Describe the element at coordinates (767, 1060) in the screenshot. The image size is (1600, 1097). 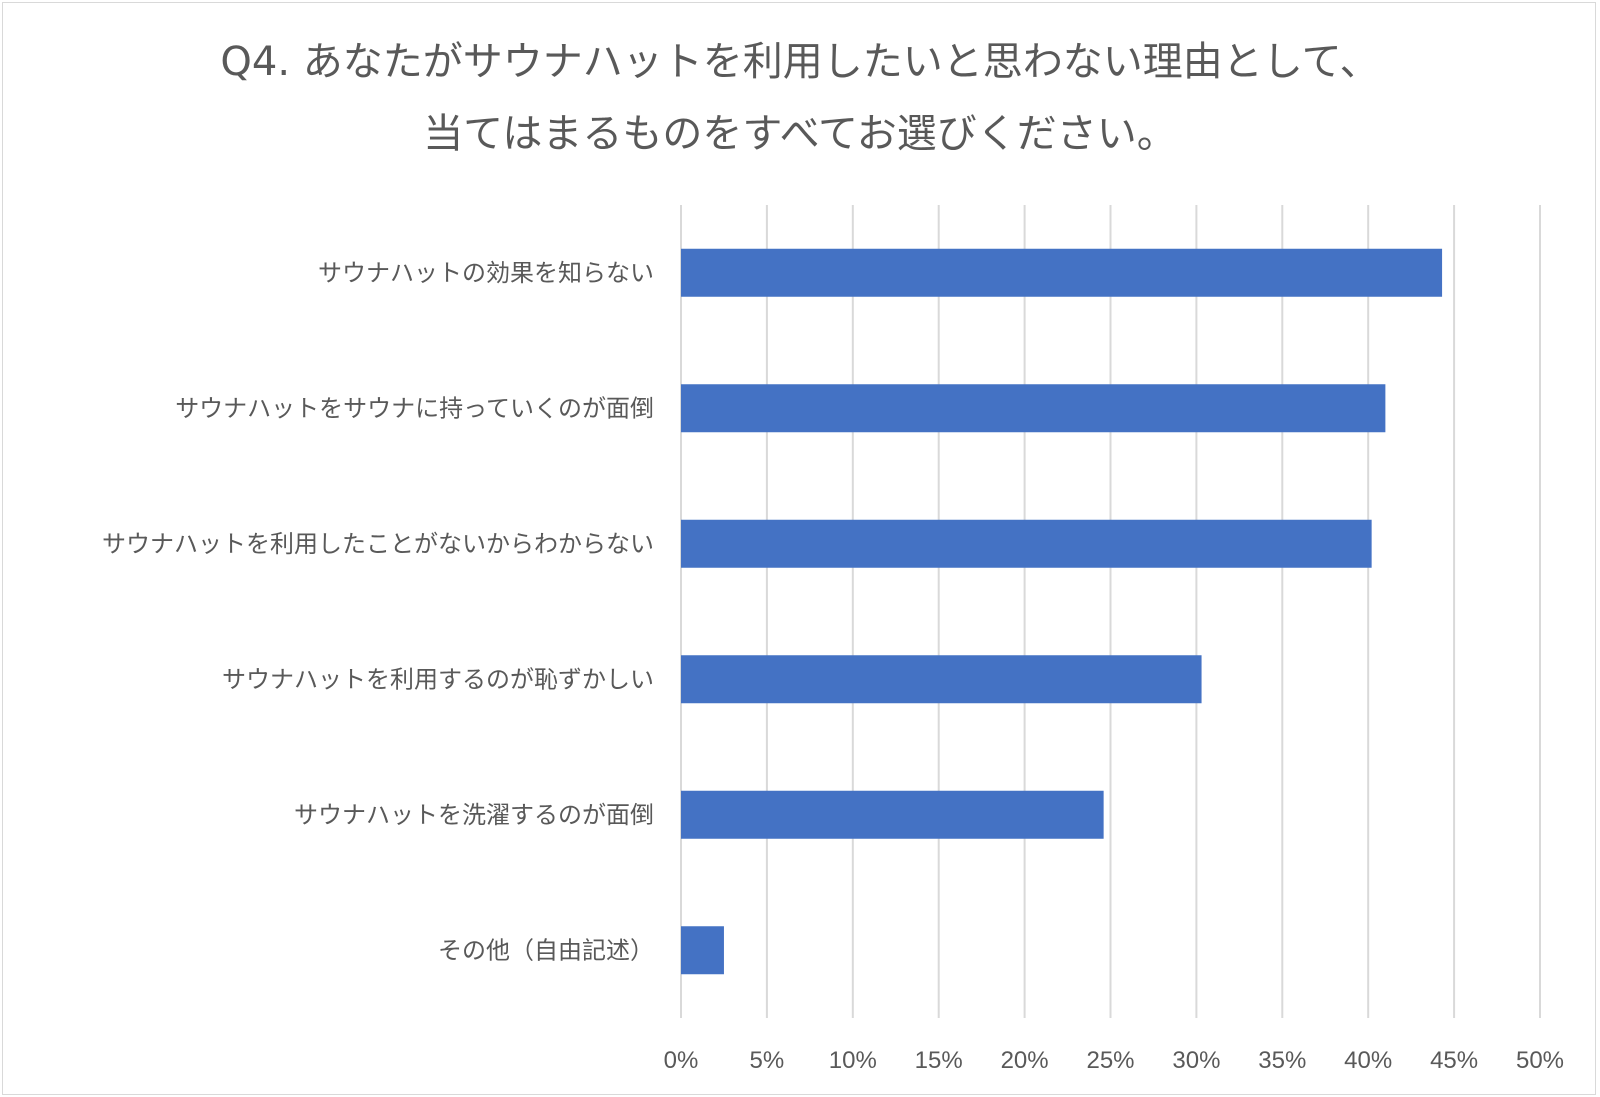
I see `x-tick-label: 5%` at that location.